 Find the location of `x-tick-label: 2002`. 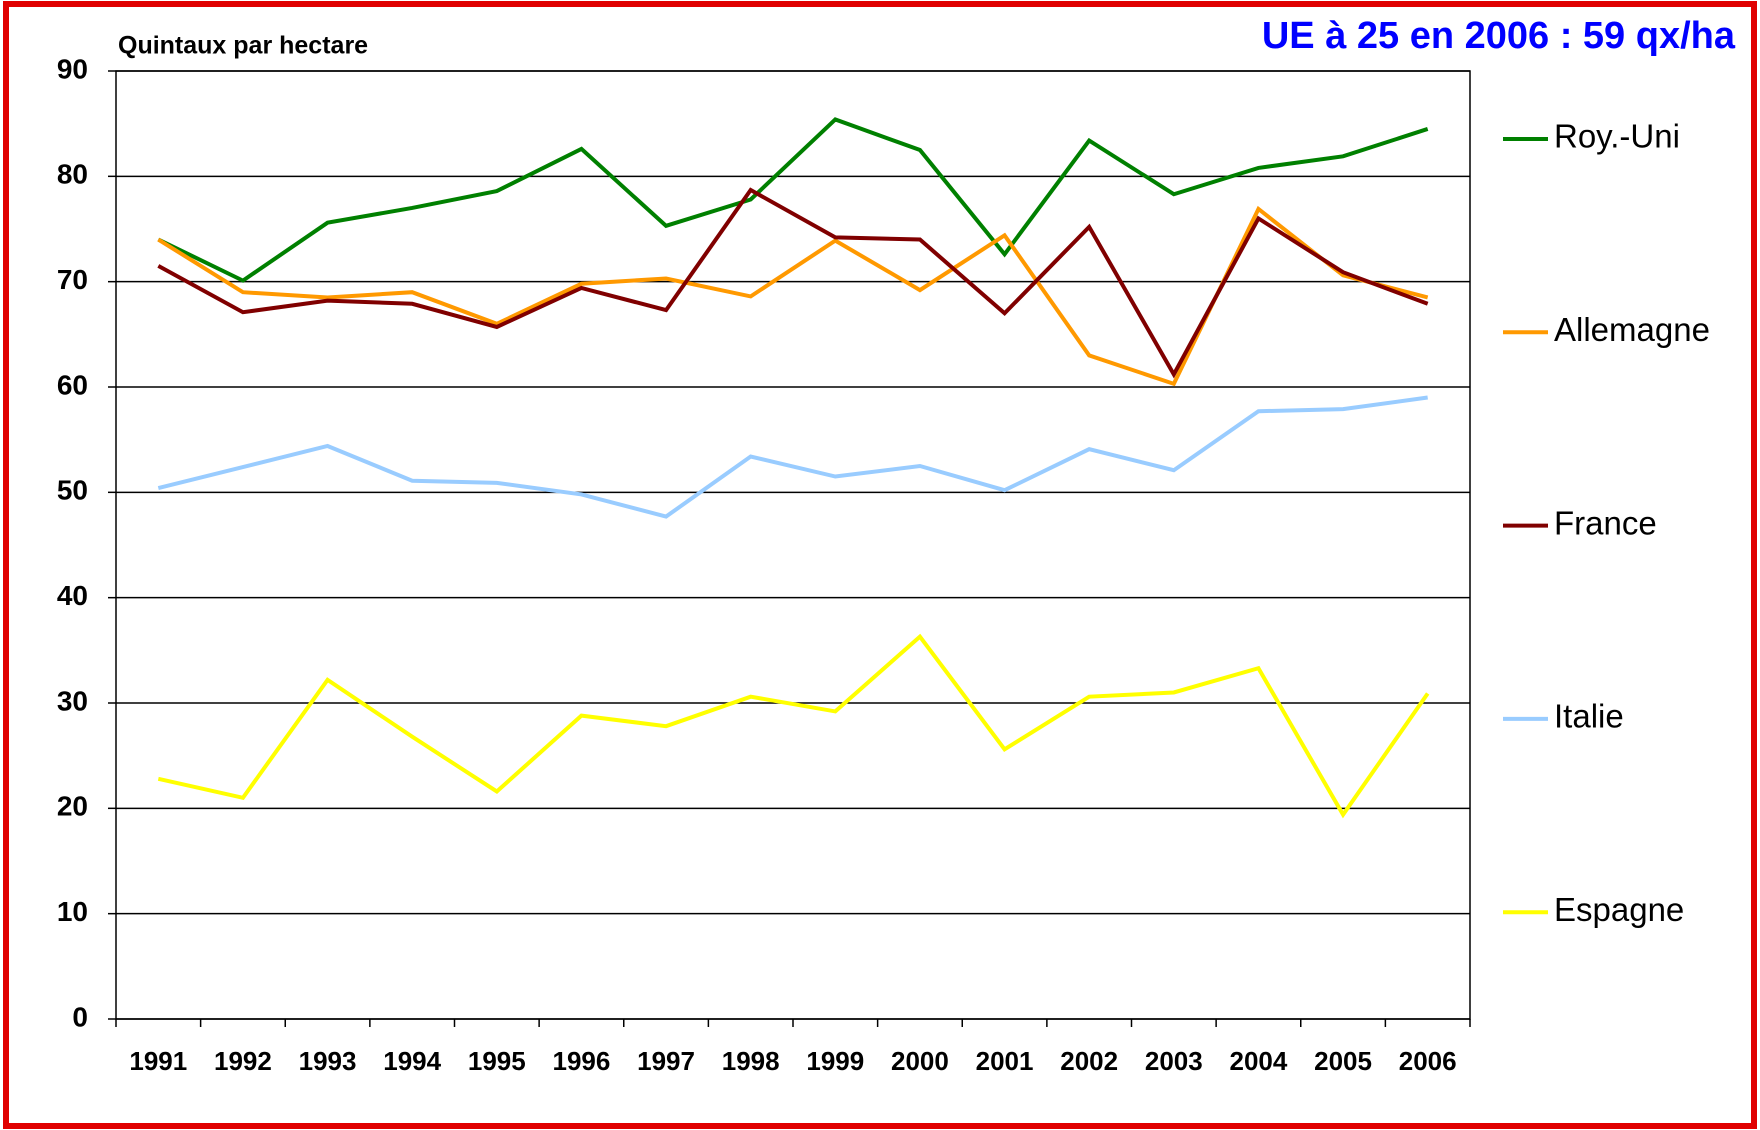

x-tick-label: 2002 is located at coordinates (1089, 1061).